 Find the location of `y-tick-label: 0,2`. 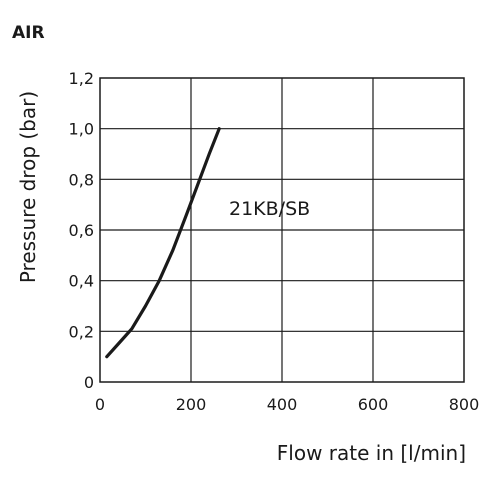

y-tick-label: 0,2 is located at coordinates (81, 331).